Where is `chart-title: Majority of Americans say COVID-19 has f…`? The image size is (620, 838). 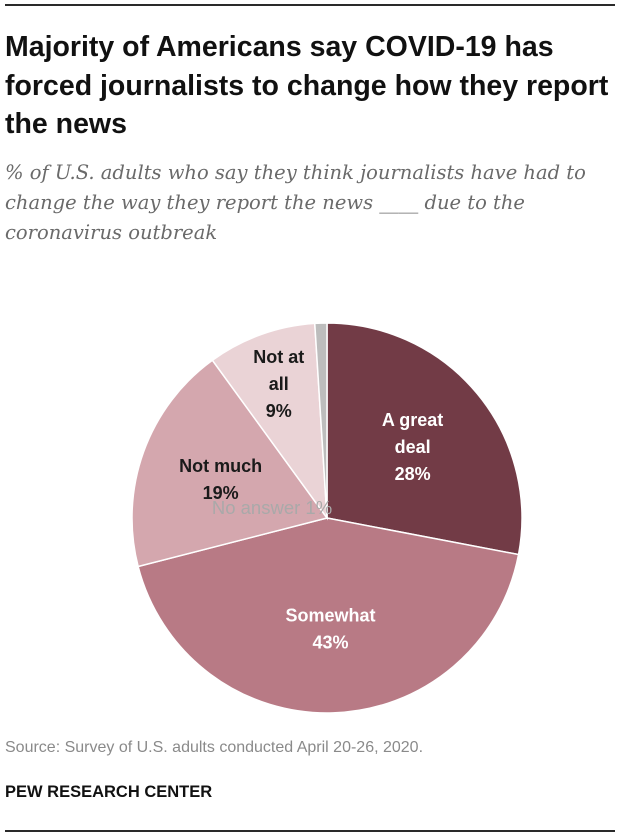 chart-title: Majority of Americans say COVID-19 has f… is located at coordinates (307, 85).